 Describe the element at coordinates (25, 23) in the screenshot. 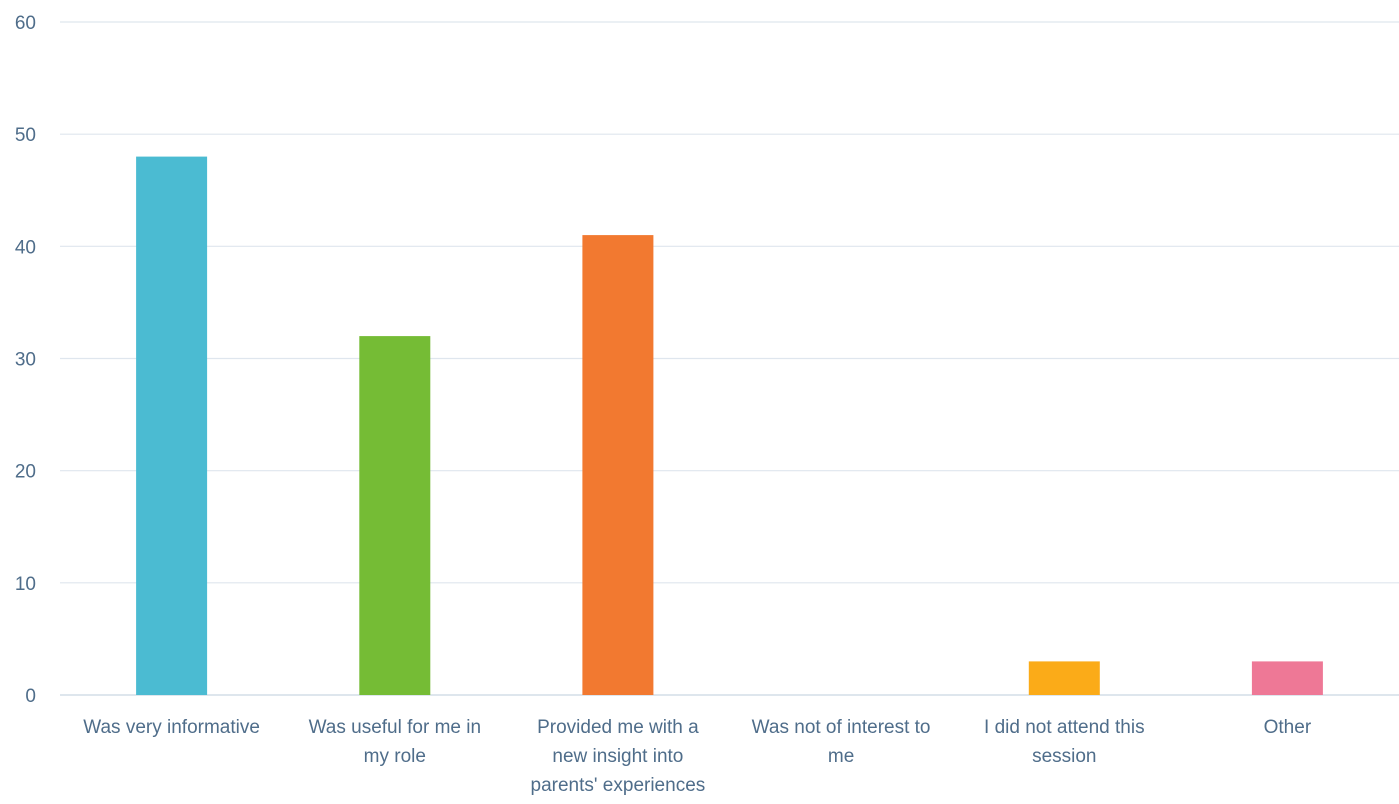

I see `y-tick-label: 60` at that location.